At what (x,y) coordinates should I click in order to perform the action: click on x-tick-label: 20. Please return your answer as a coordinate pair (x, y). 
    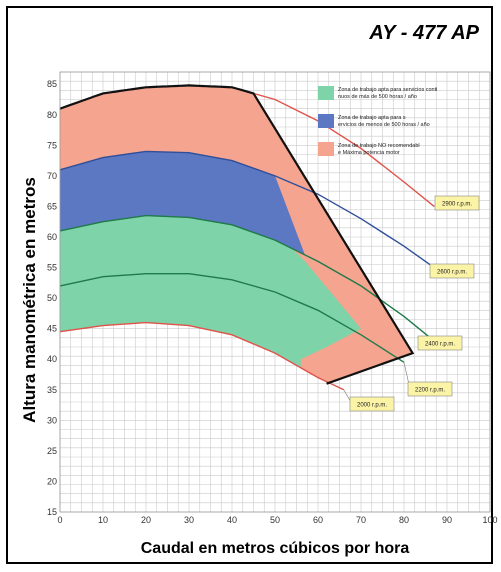
    Looking at the image, I should click on (146, 520).